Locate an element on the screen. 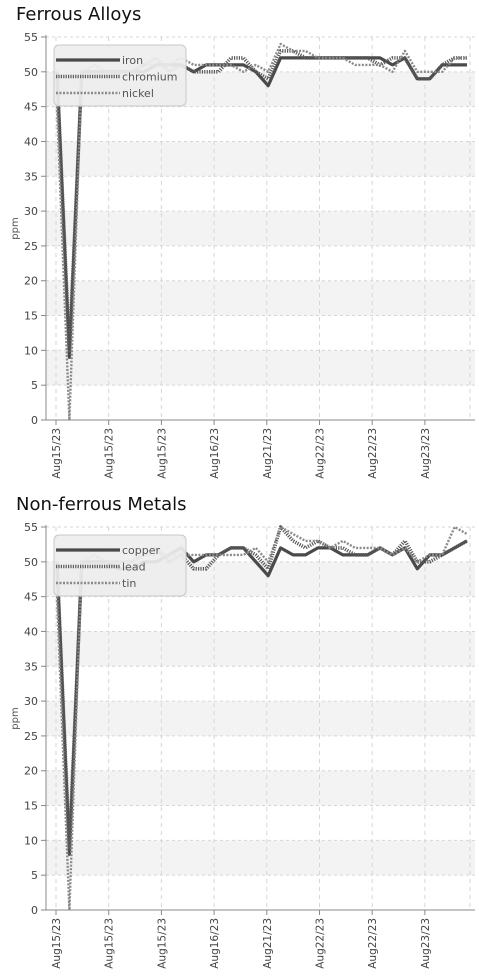 Image resolution: width=479 pixels, height=980 pixels. chart-title: Non-ferrous Metals is located at coordinates (101, 504).